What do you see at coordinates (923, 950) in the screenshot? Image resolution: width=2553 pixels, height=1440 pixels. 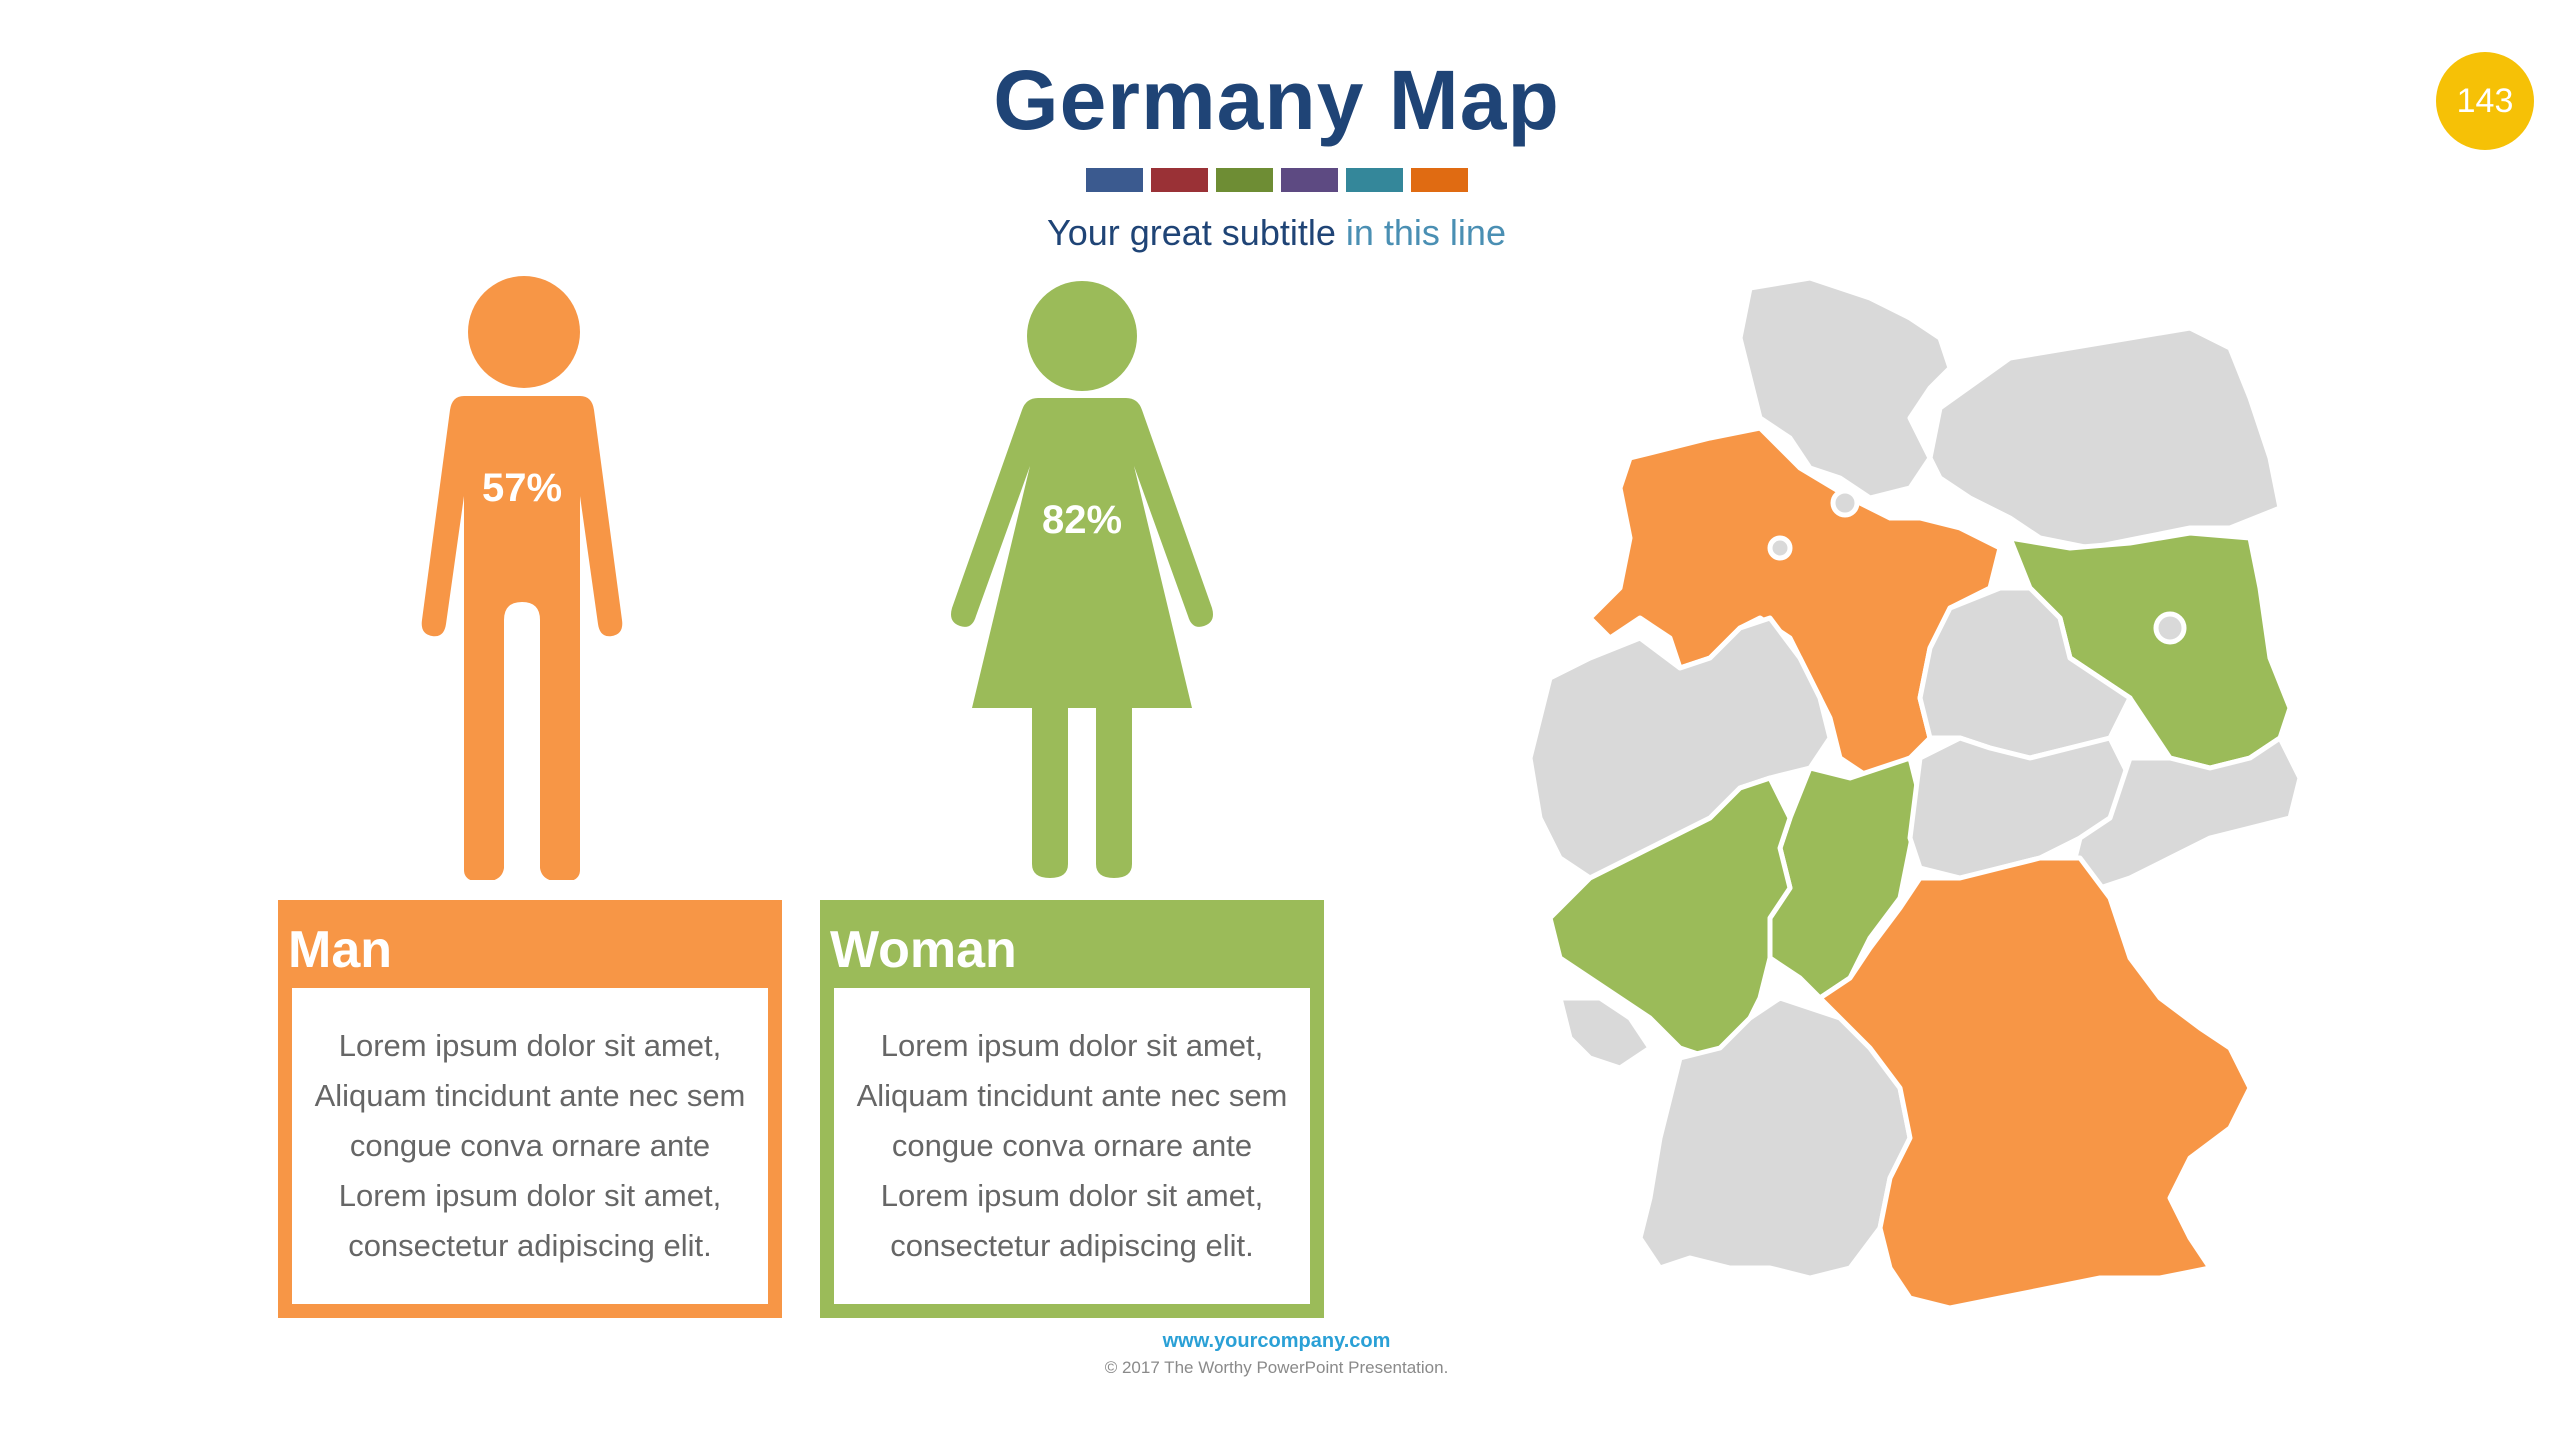 I see `woman-card-title: Woman` at bounding box center [923, 950].